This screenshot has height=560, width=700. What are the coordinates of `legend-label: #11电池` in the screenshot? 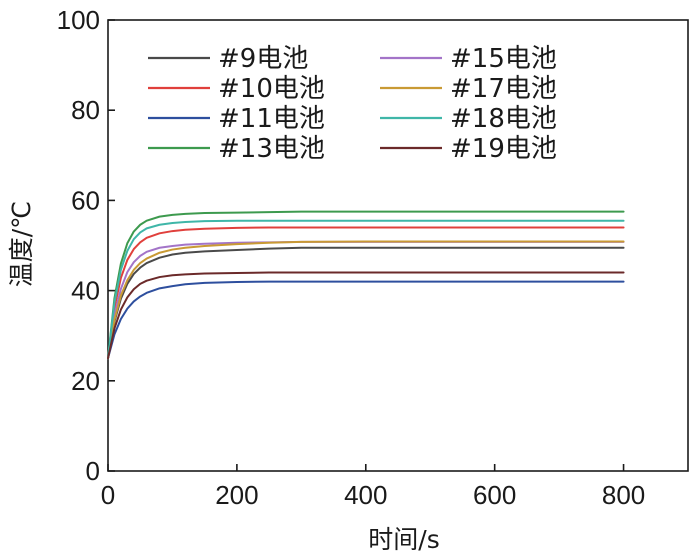 It's located at (271, 119).